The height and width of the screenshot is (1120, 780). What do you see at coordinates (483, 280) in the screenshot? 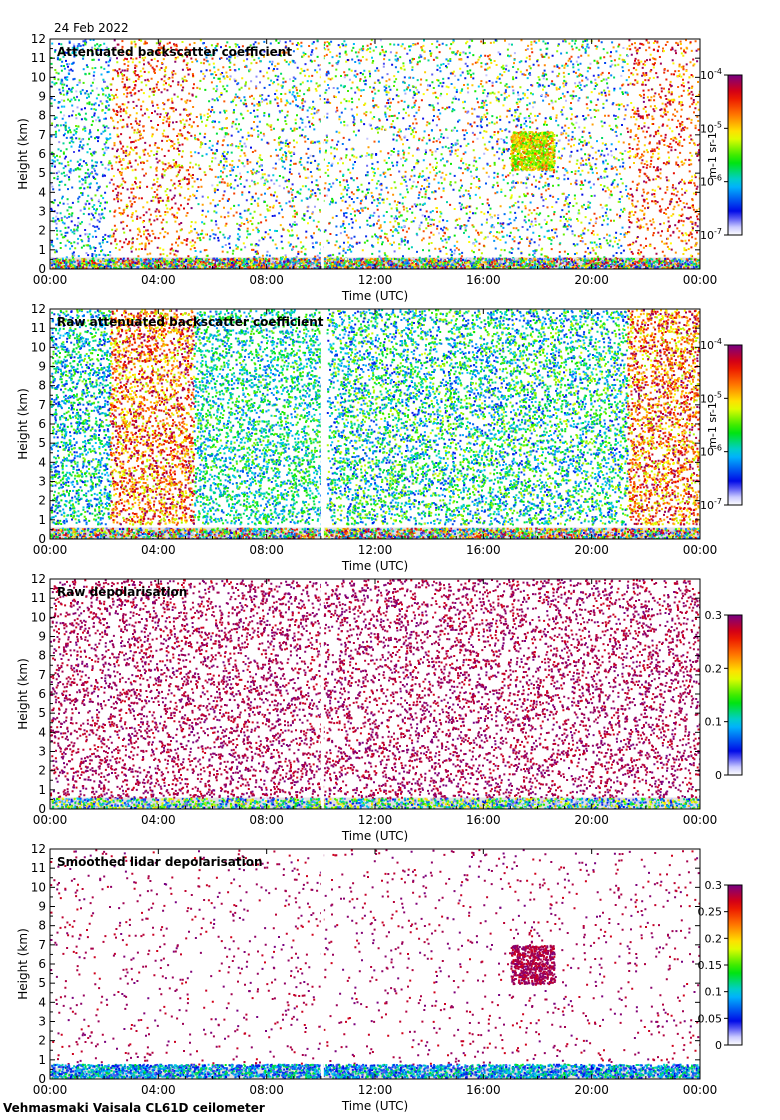
I see `x-tick-label: 16:00` at bounding box center [483, 280].